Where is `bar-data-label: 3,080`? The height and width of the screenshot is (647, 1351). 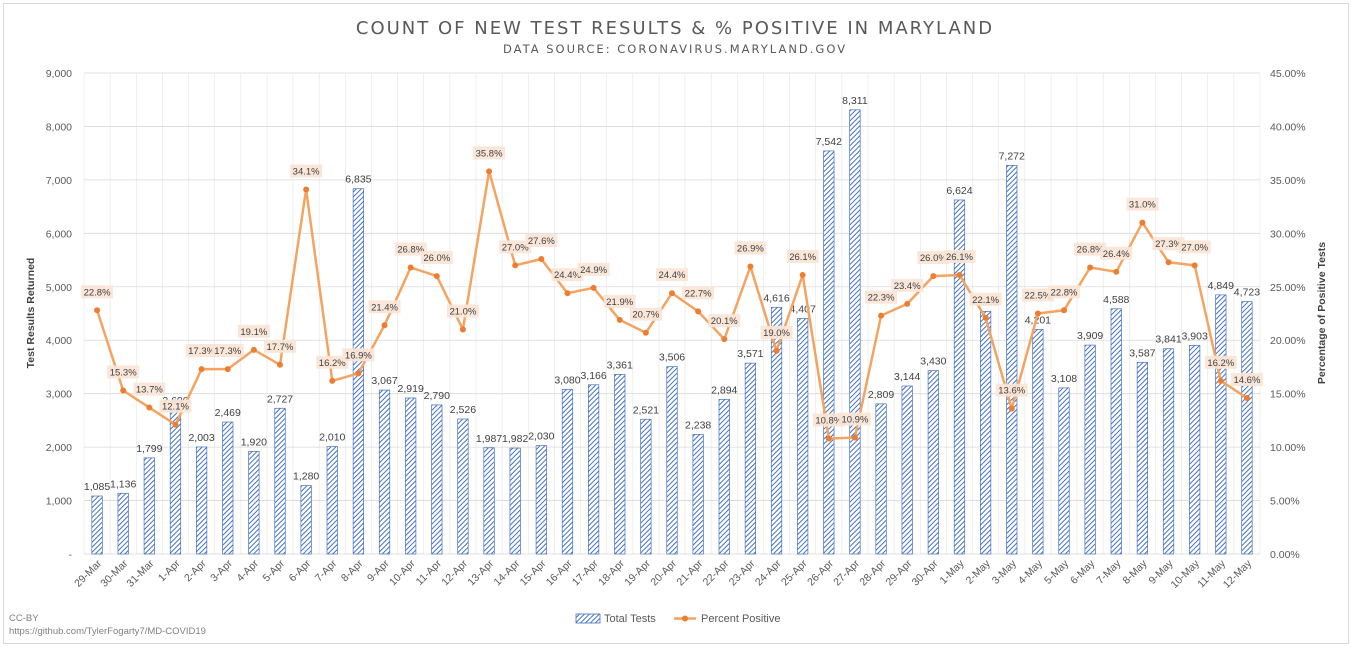
bar-data-label: 3,080 is located at coordinates (567, 380).